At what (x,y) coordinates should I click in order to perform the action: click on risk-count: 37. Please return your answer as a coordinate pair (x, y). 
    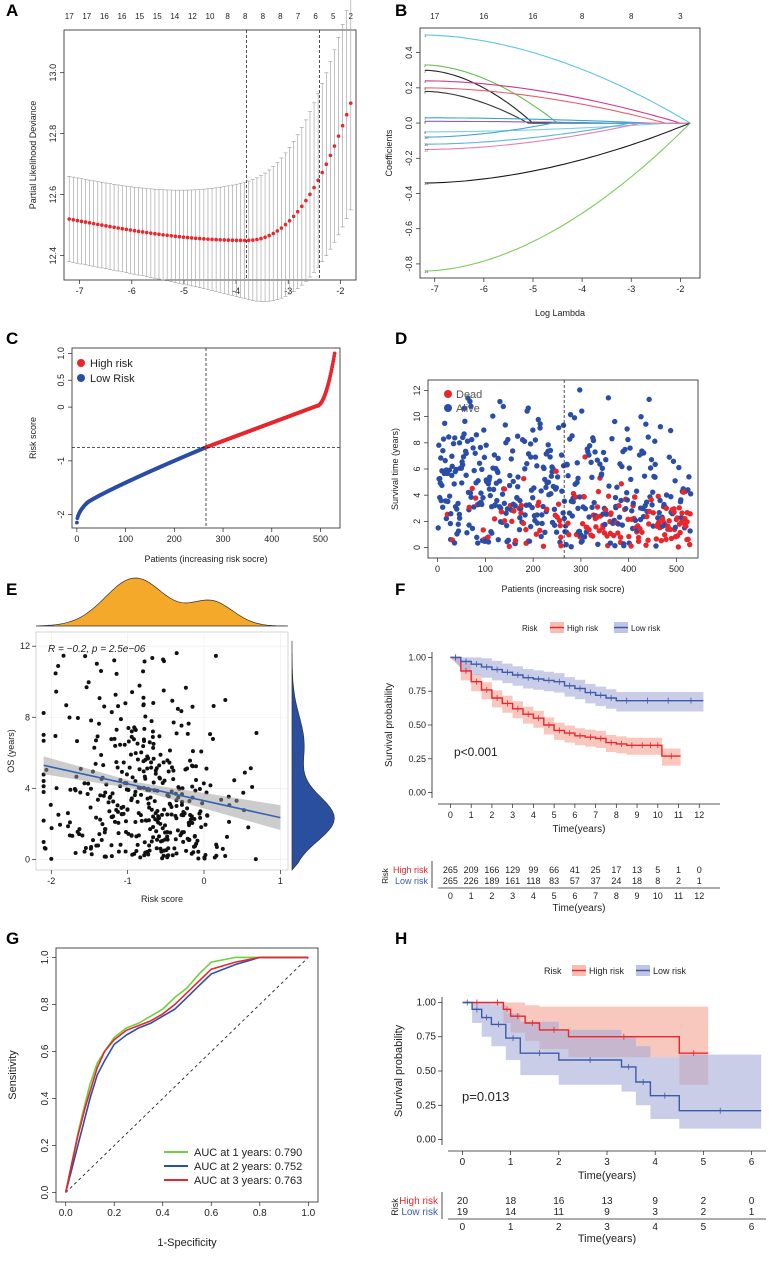
    Looking at the image, I should click on (596, 881).